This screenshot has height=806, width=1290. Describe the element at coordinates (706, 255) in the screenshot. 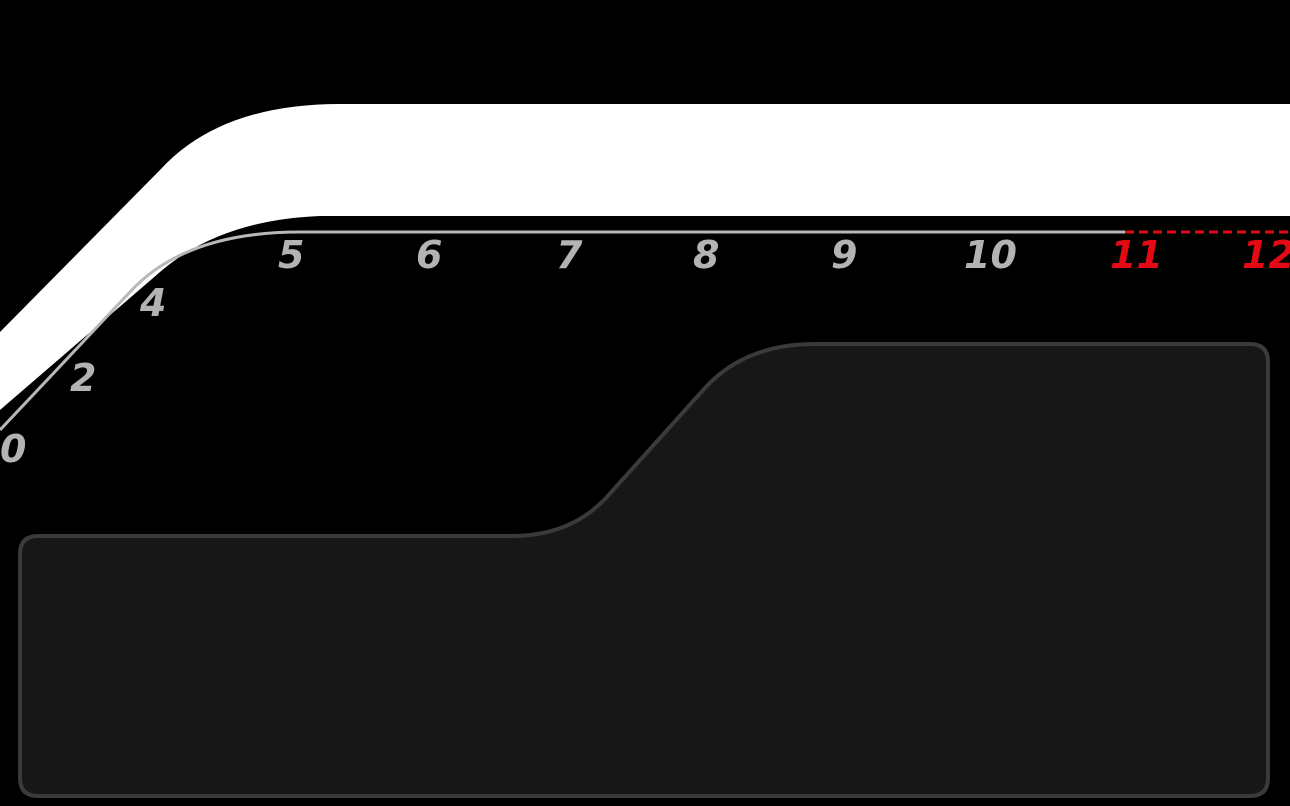

I see `tick-label-8: 8` at that location.